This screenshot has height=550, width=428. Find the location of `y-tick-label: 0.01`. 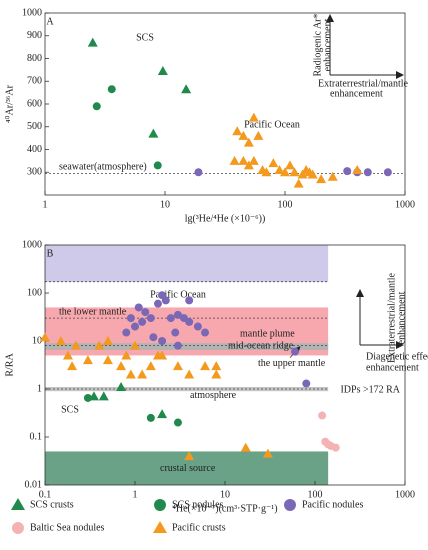

y-tick-label: 0.01 is located at coordinates (34, 484).